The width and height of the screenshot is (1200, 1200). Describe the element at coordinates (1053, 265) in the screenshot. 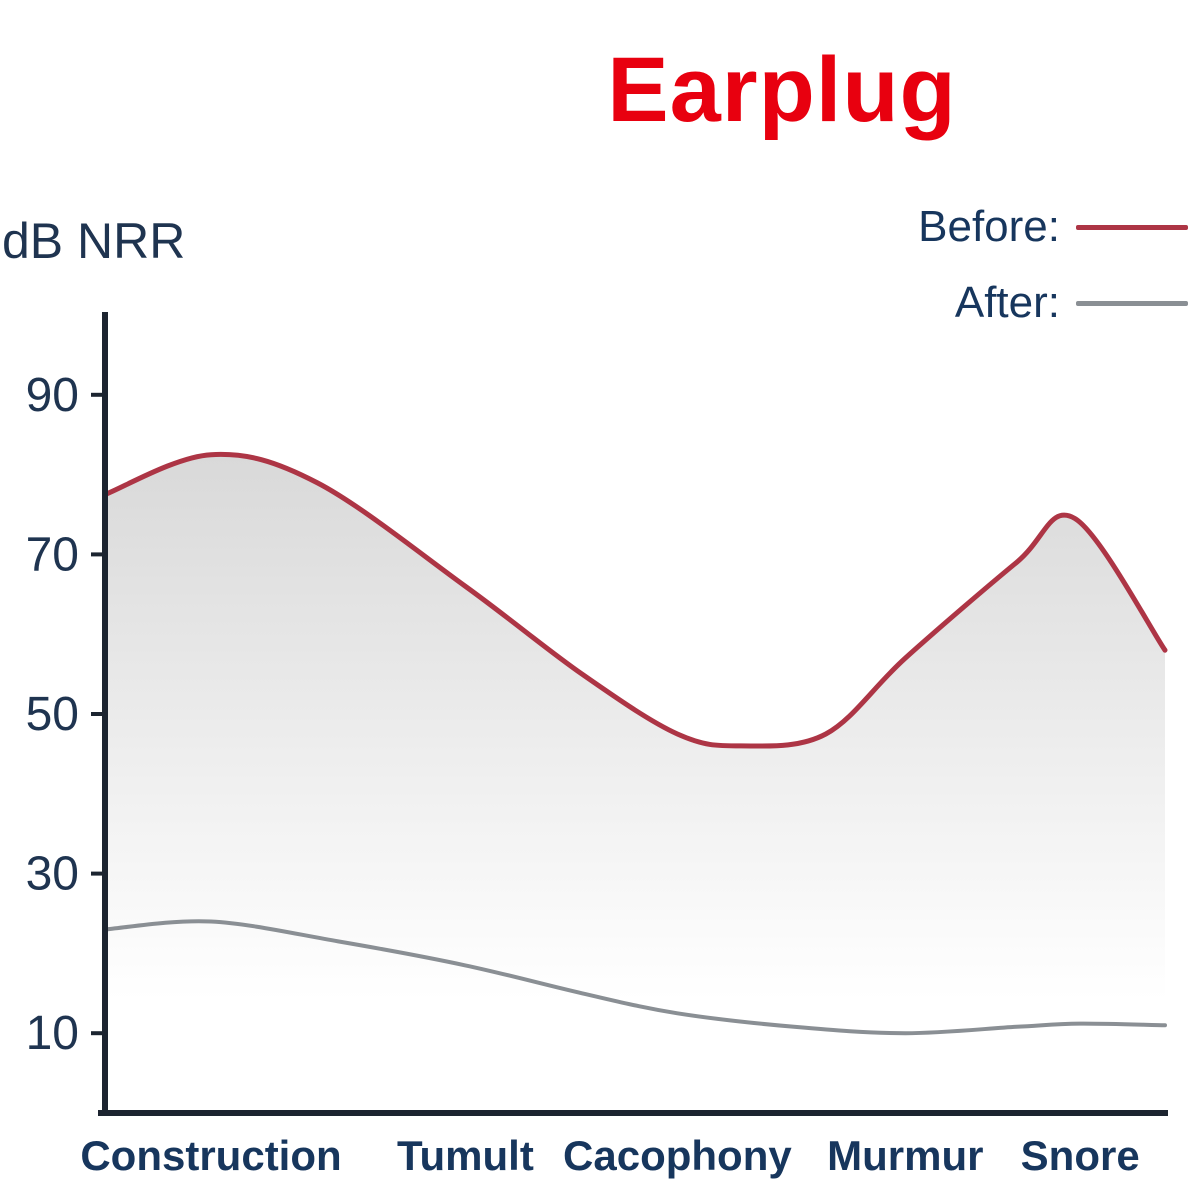

I see `legend: Before: After:` at that location.